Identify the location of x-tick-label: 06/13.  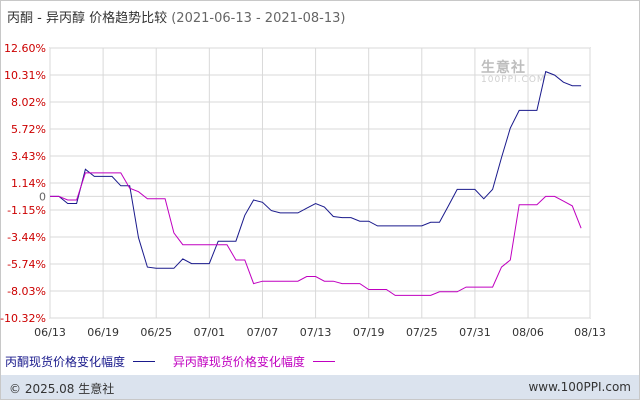
(50, 332).